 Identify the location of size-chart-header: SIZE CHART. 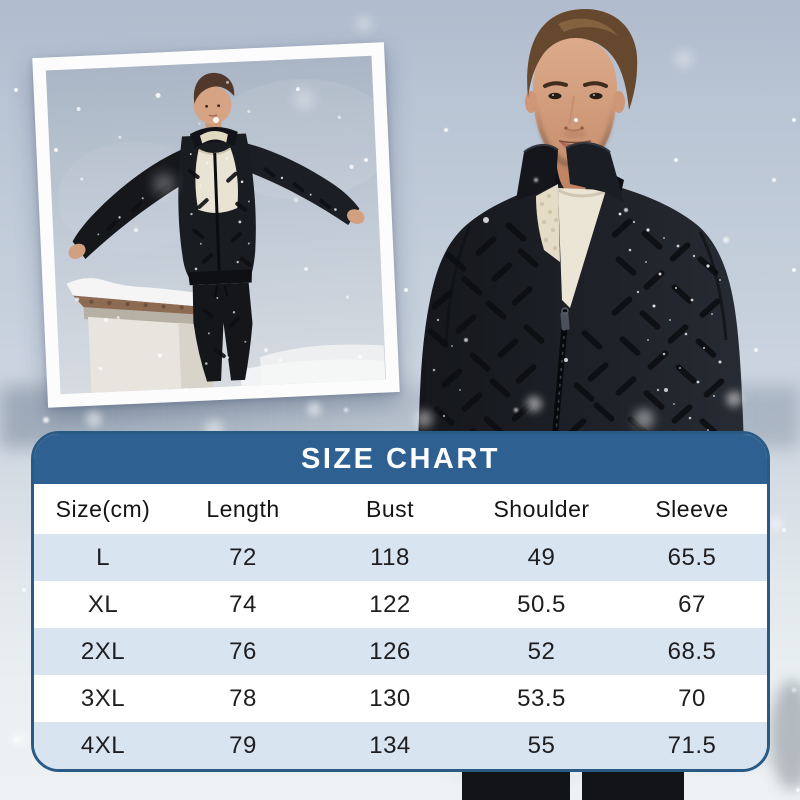
(400, 459).